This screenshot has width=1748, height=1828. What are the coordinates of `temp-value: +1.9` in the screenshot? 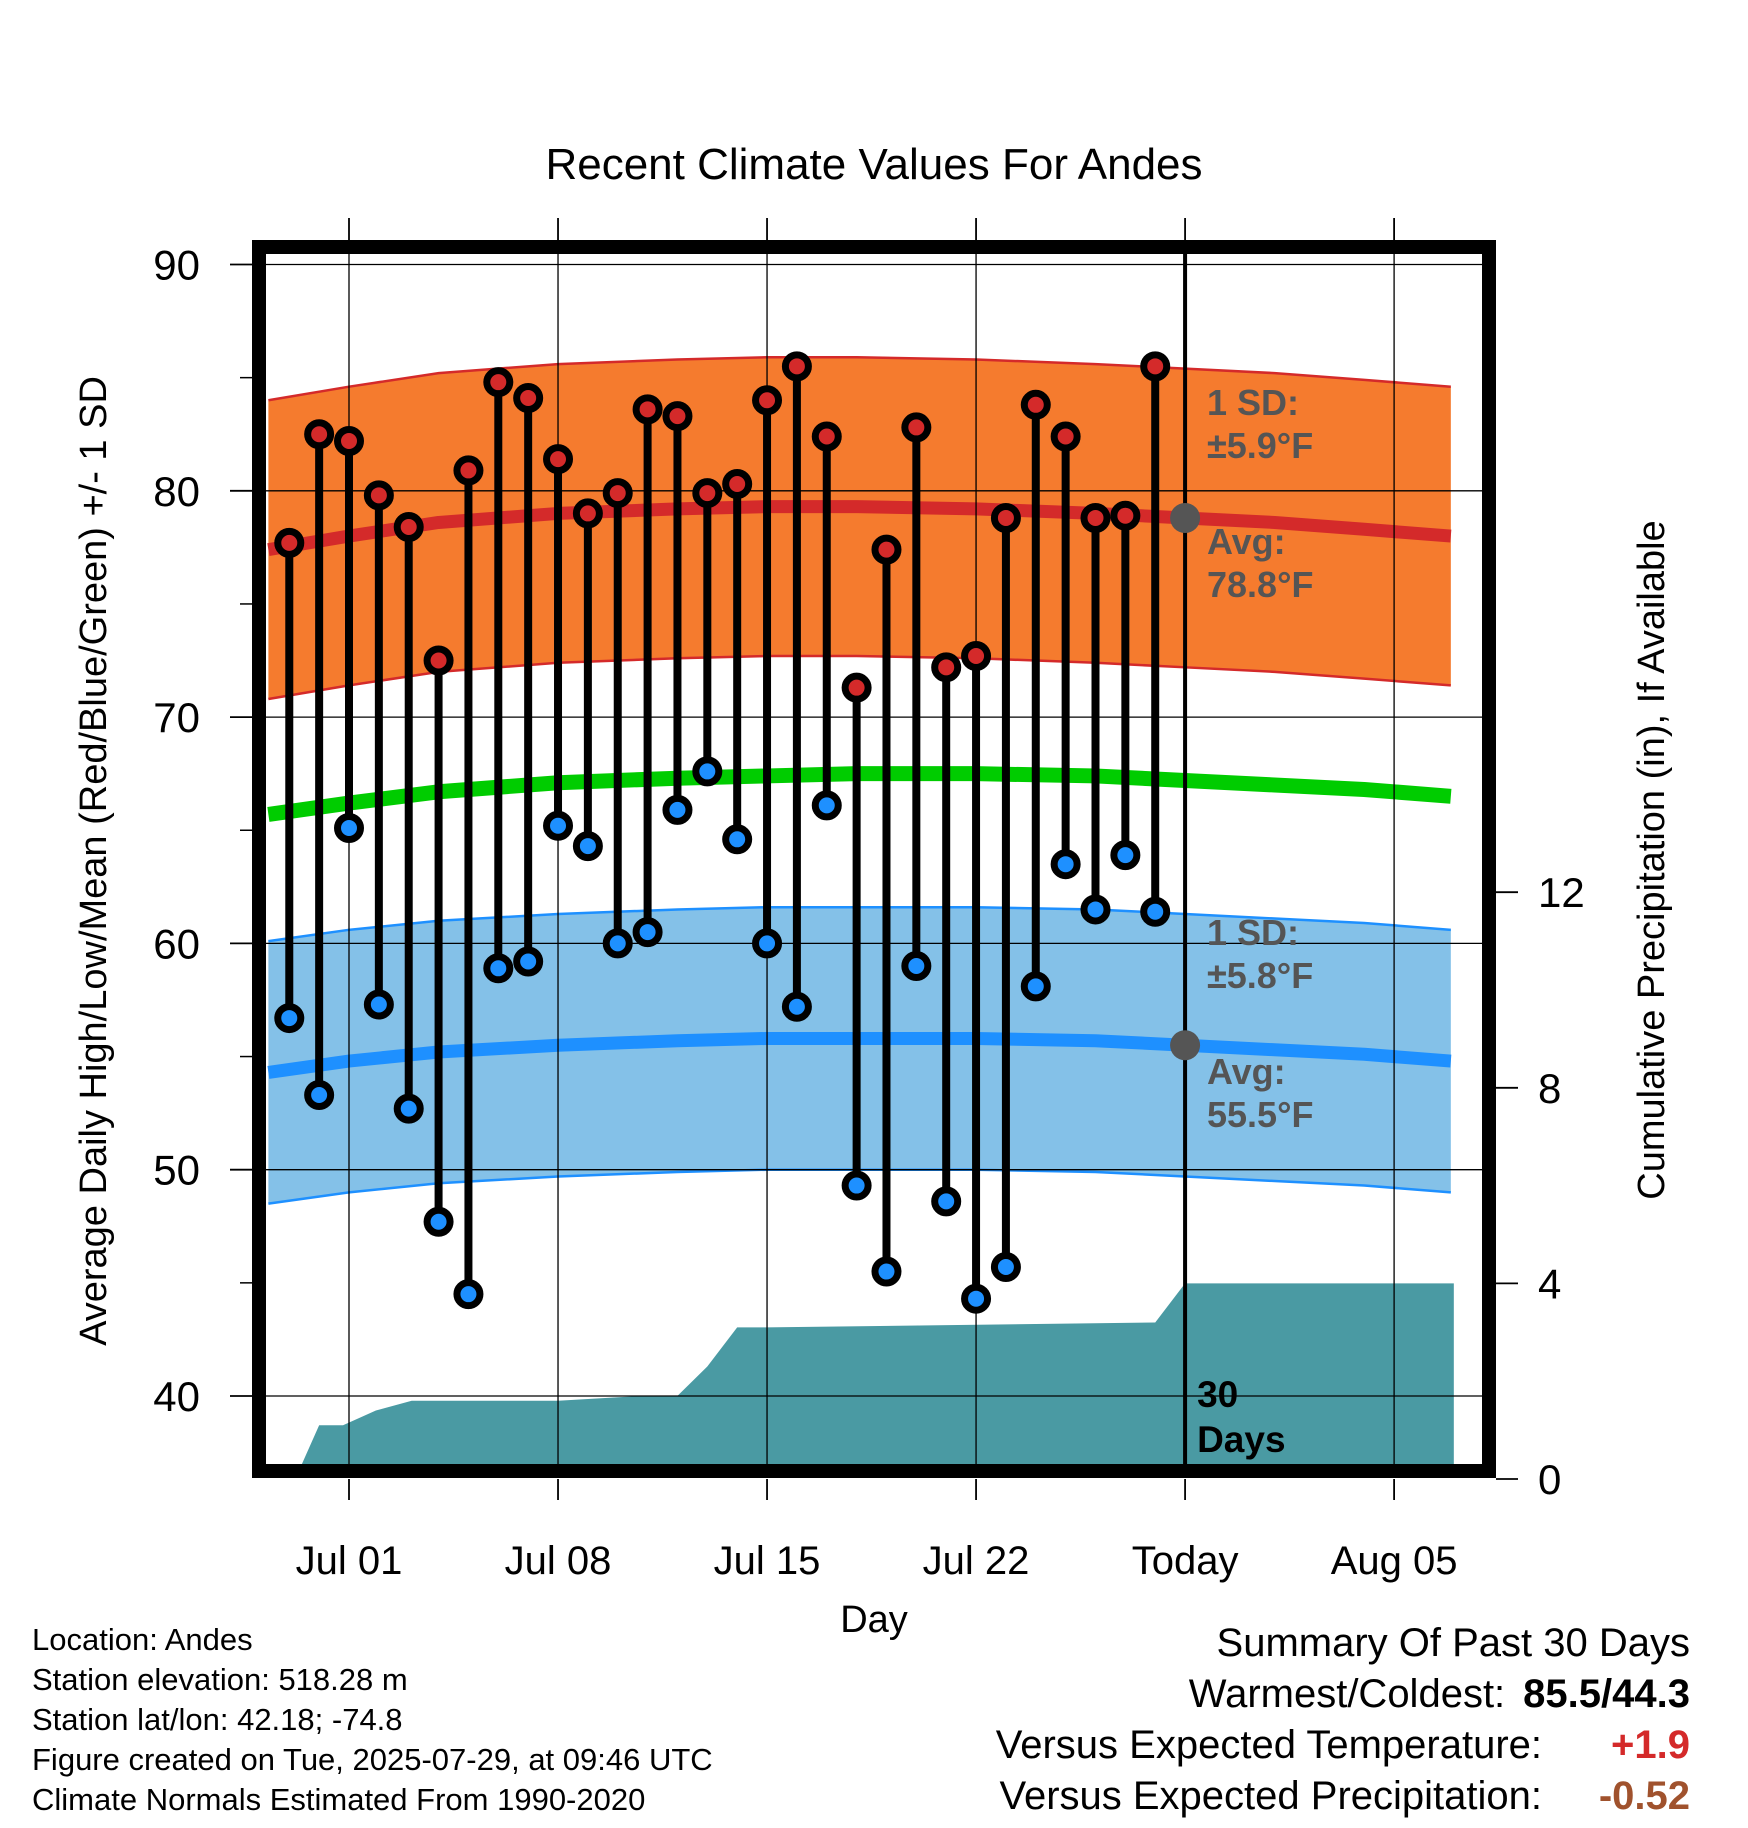 It's located at (1650, 1745).